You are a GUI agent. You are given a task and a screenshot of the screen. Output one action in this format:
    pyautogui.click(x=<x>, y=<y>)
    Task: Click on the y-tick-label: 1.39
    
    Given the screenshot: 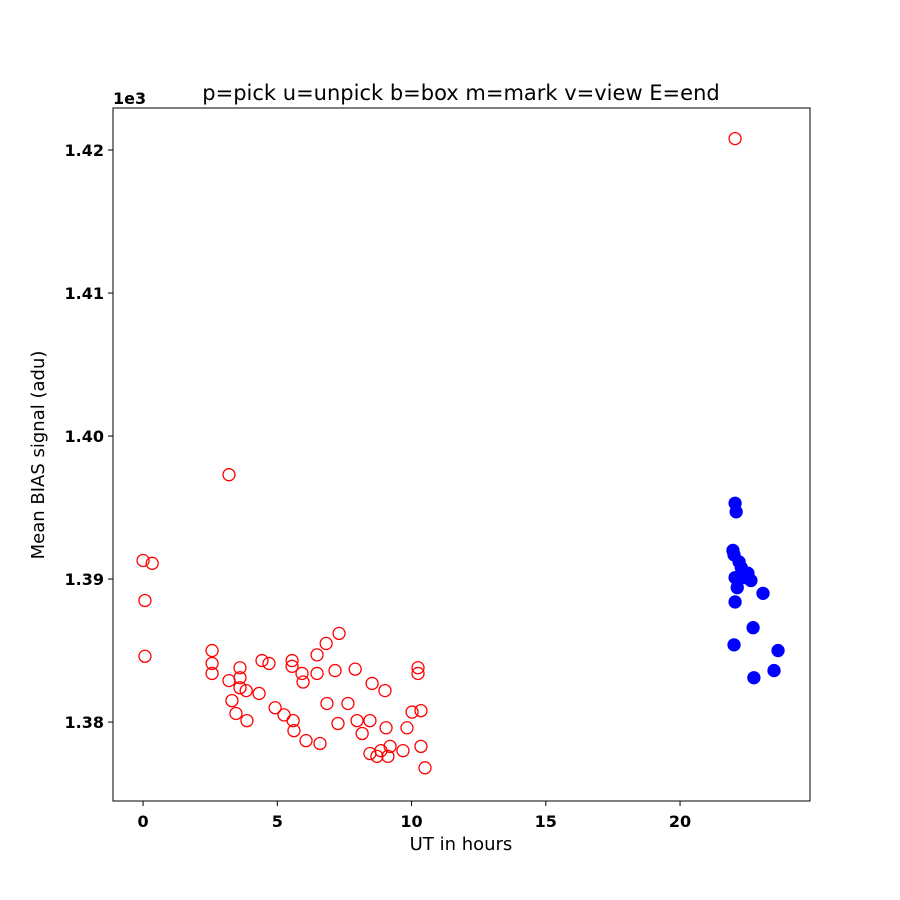 What is the action you would take?
    pyautogui.click(x=84, y=579)
    